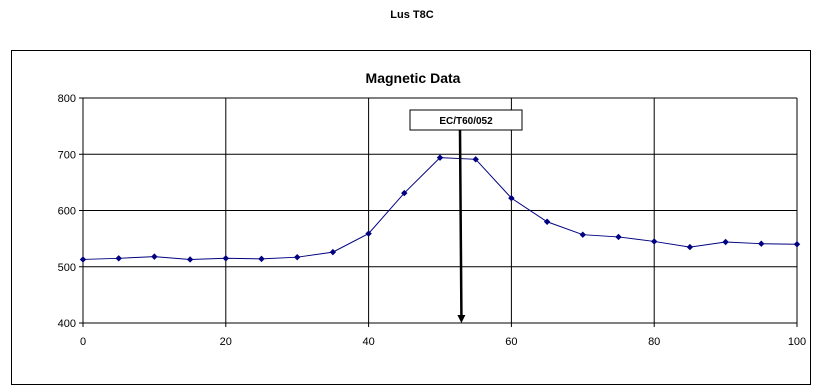 This screenshot has width=824, height=392. What do you see at coordinates (83, 342) in the screenshot?
I see `x-tick-label: 0` at bounding box center [83, 342].